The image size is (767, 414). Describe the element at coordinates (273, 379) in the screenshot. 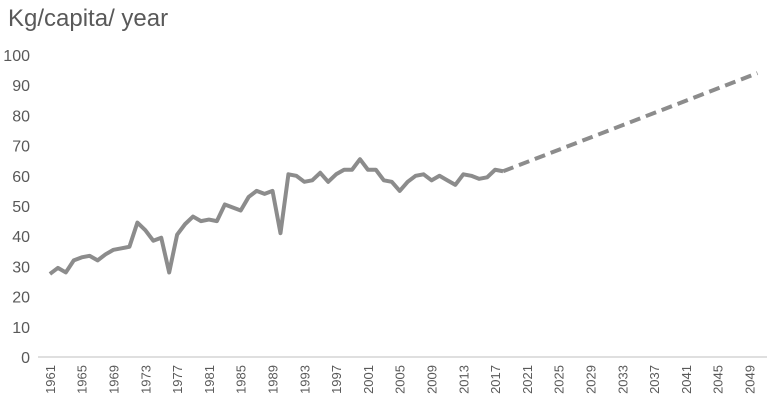

I see `x-tick-label: 1989` at that location.